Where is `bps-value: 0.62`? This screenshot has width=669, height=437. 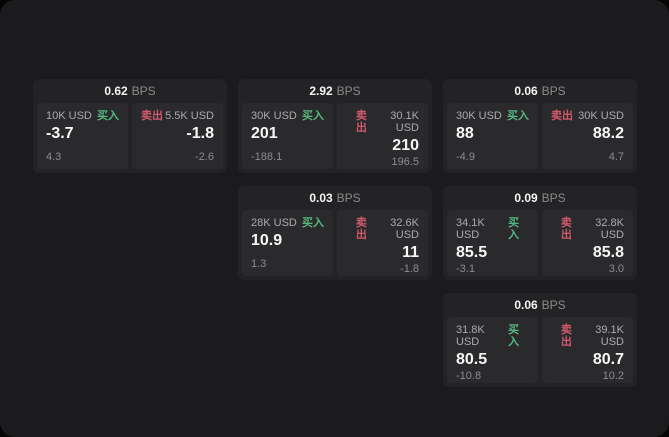
bps-value: 0.62 is located at coordinates (116, 91).